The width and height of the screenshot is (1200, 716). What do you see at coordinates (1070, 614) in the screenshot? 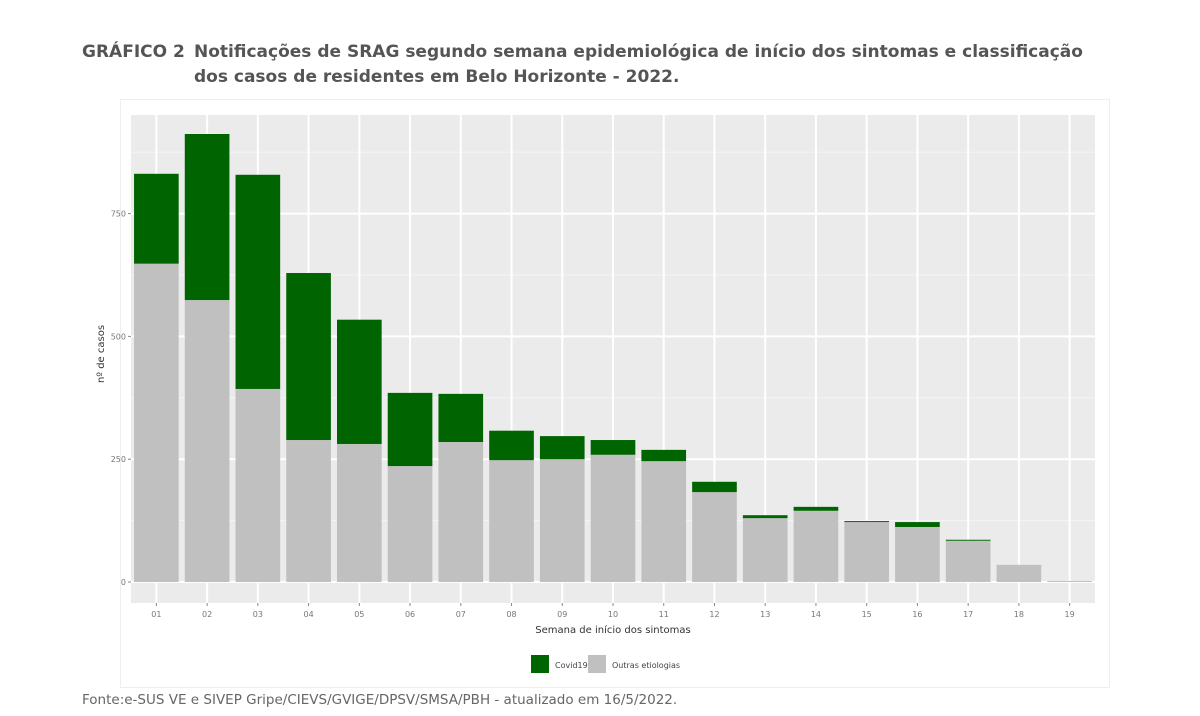
I see `x-tick-label: 19` at bounding box center [1070, 614].